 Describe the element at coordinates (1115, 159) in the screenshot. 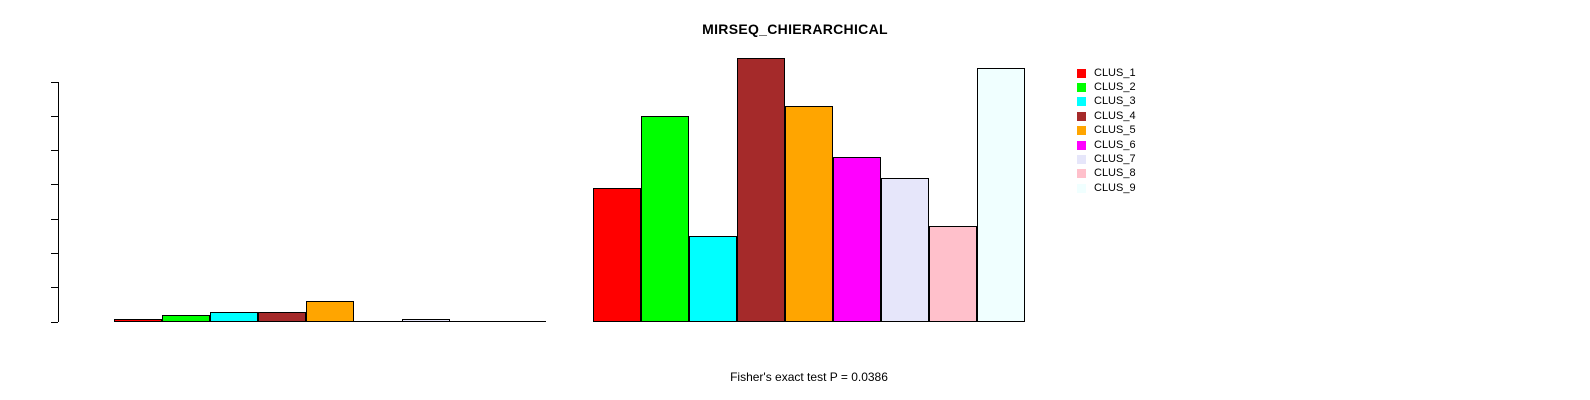

I see `legend-label: CLUS_7` at that location.